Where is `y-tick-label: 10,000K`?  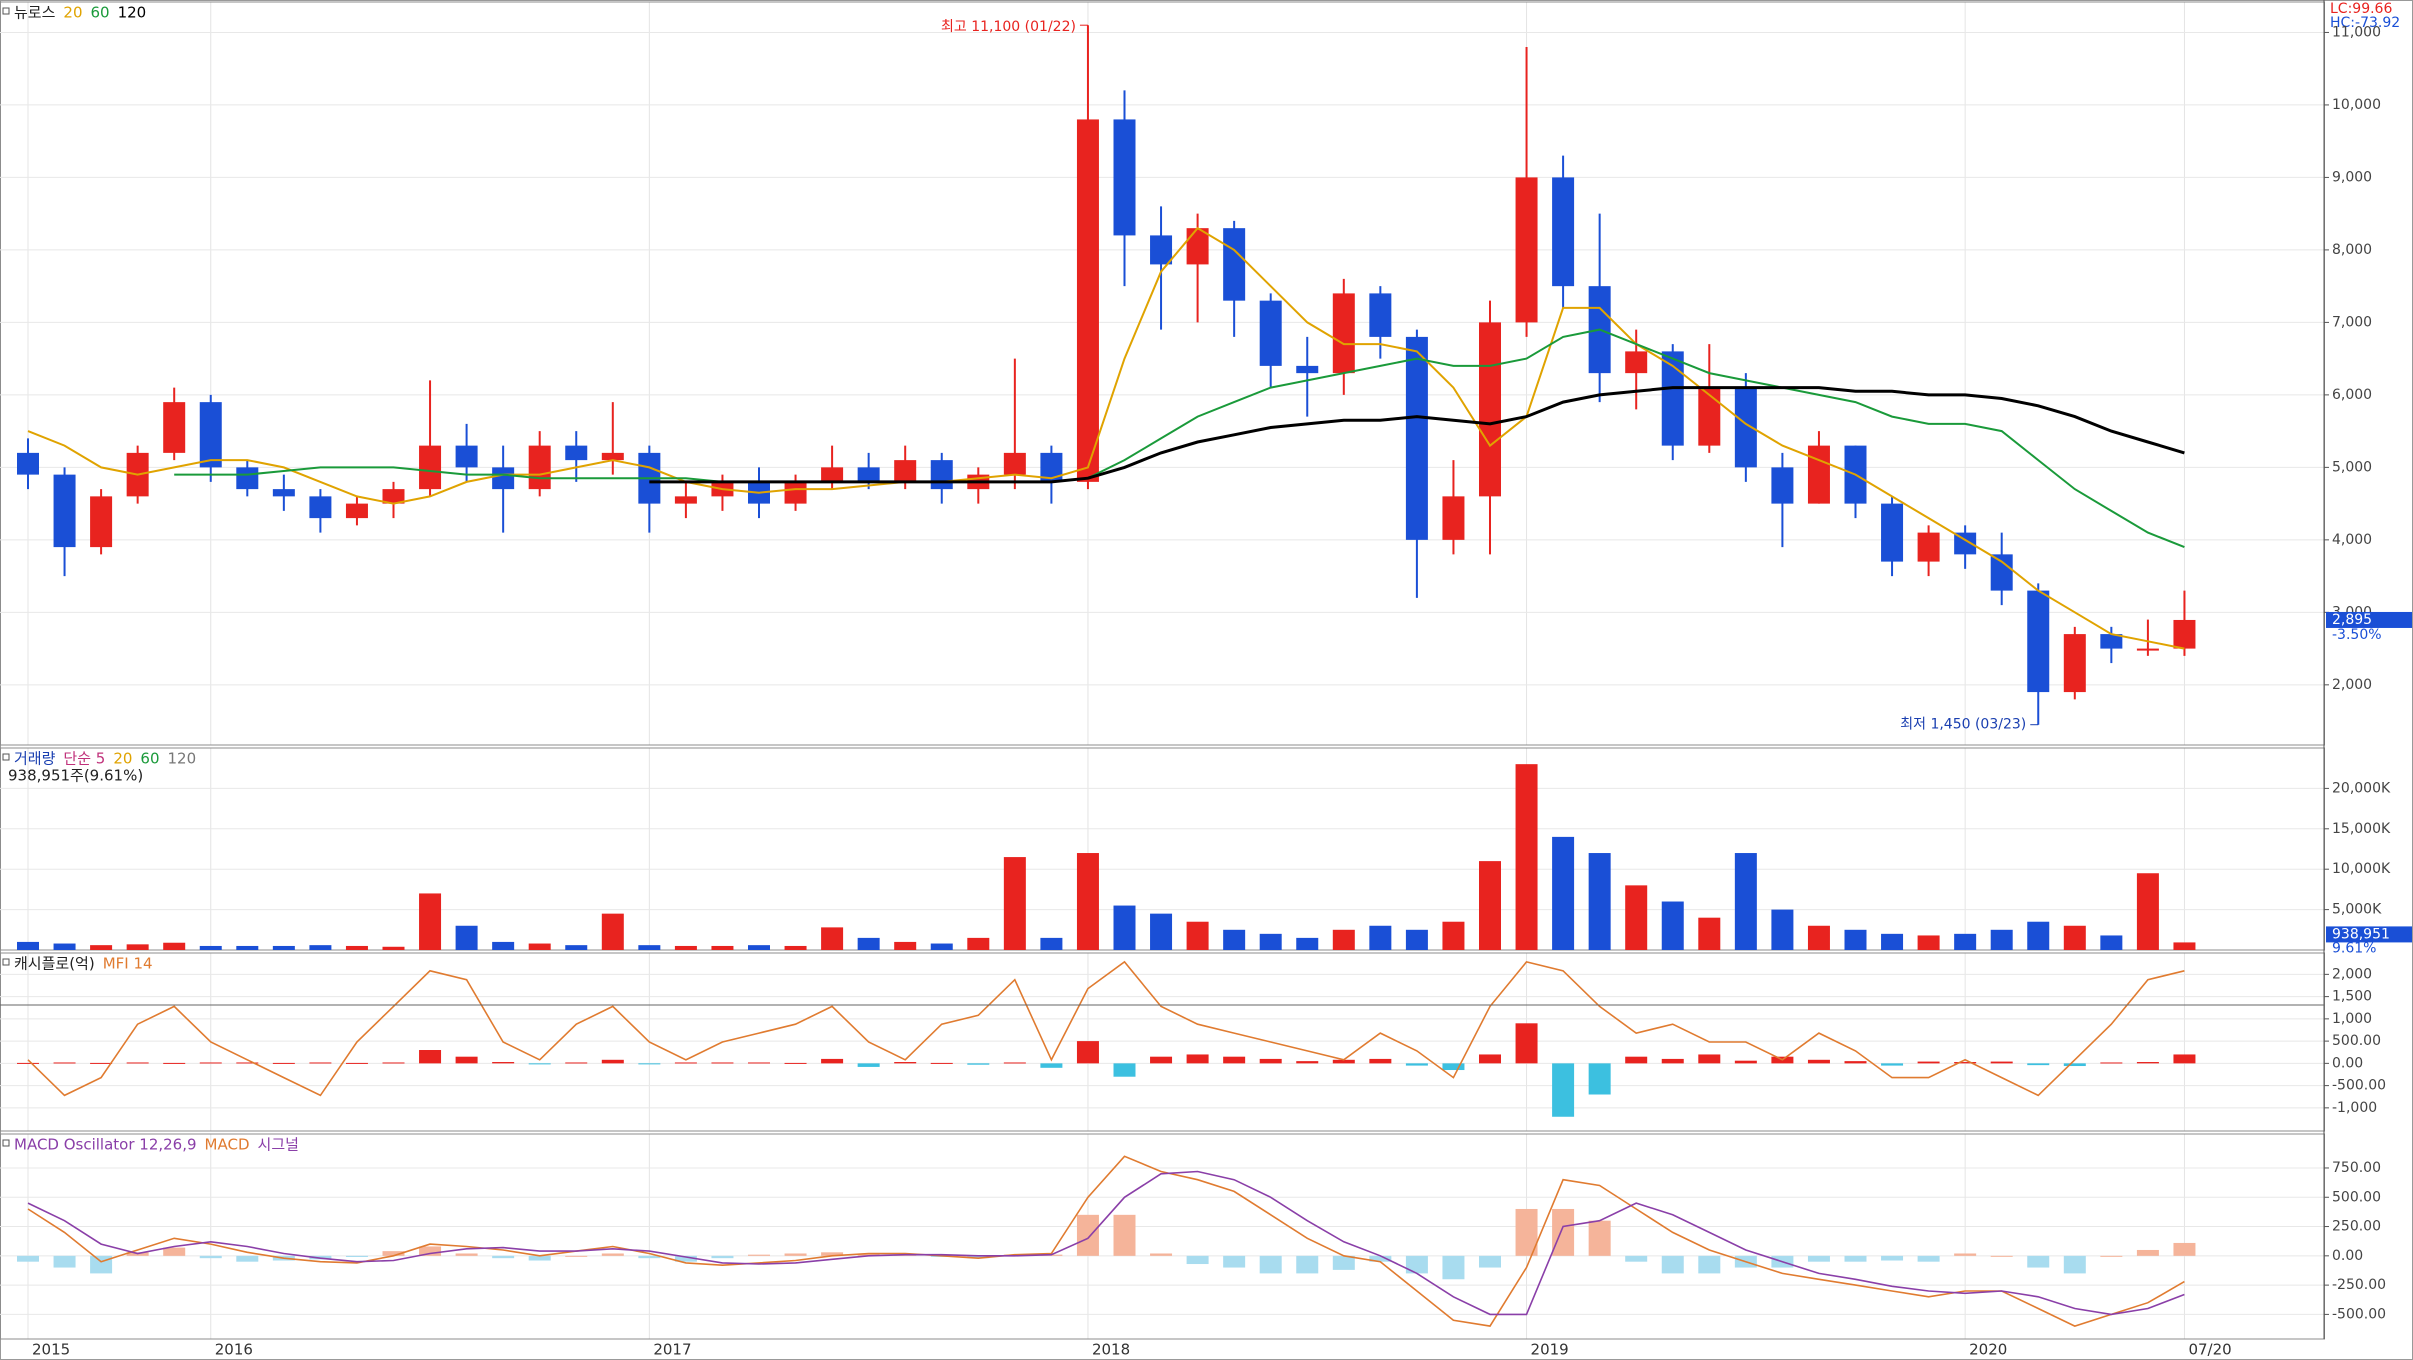
y-tick-label: 10,000K is located at coordinates (2361, 869).